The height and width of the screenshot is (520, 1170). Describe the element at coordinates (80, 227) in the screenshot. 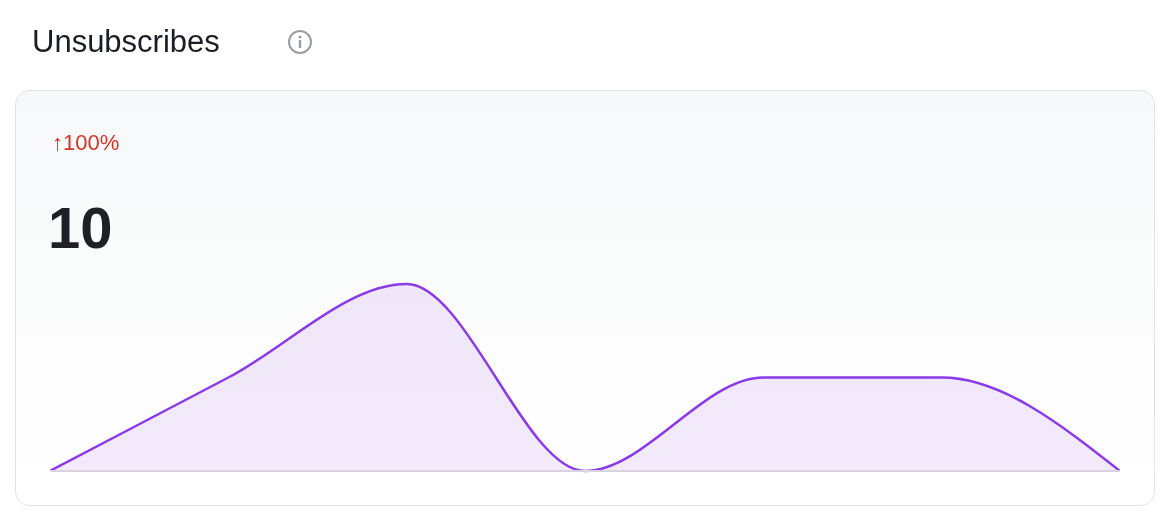

I see `text: 10` at that location.